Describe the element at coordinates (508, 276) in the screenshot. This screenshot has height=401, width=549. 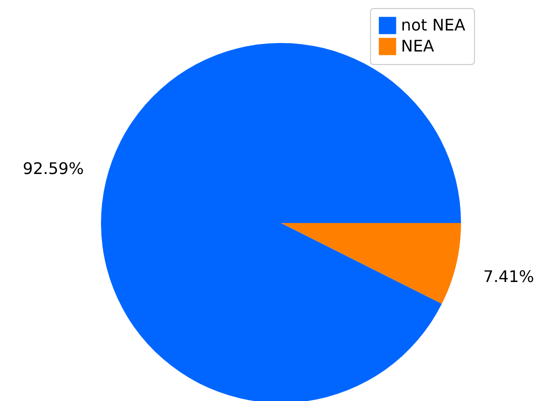
I see `data-label: 7.41%` at that location.